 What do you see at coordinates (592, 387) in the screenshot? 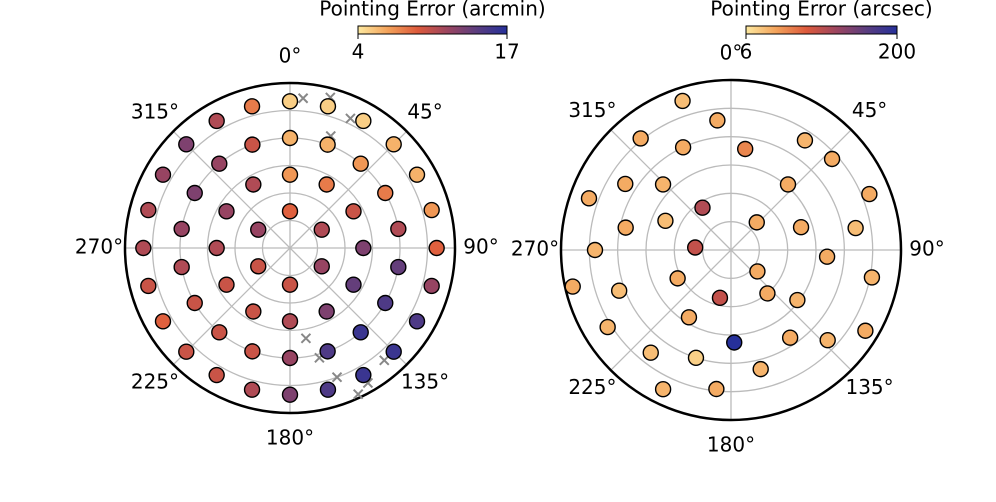
I see `theta-tick-label: 225°` at bounding box center [592, 387].